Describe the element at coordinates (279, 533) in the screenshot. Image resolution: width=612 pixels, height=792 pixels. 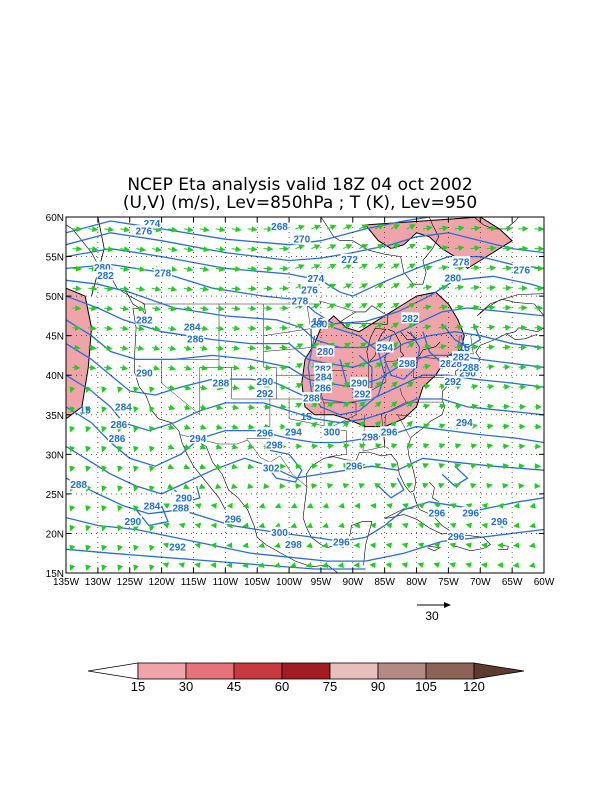
I see `contour-label: 300` at that location.